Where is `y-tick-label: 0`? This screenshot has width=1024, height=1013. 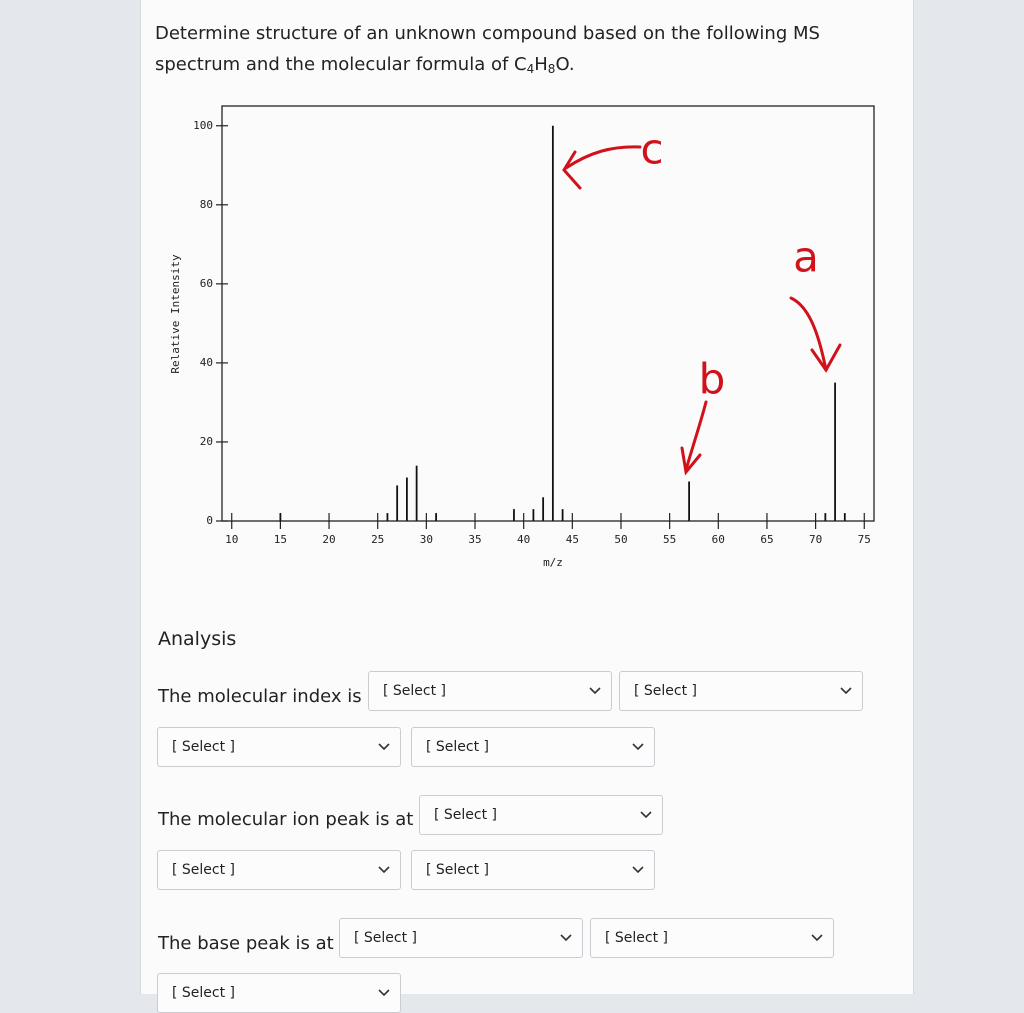
y-tick-label: 0 is located at coordinates (209, 520).